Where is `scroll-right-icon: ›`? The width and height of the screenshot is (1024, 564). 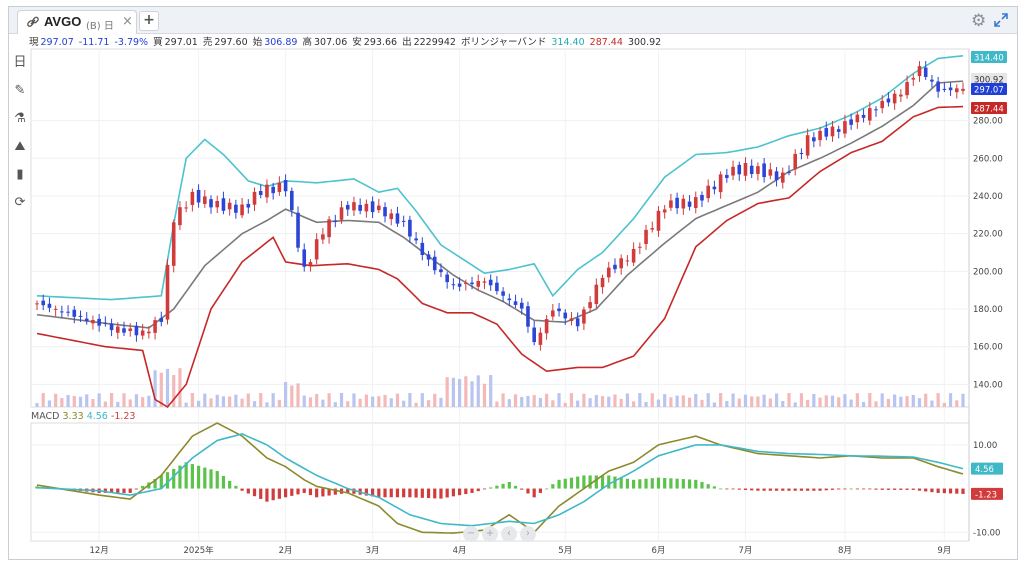
scroll-right-icon: › is located at coordinates (528, 534).